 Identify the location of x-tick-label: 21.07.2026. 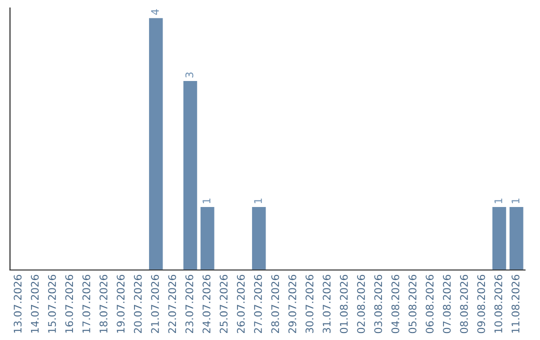
(155, 304).